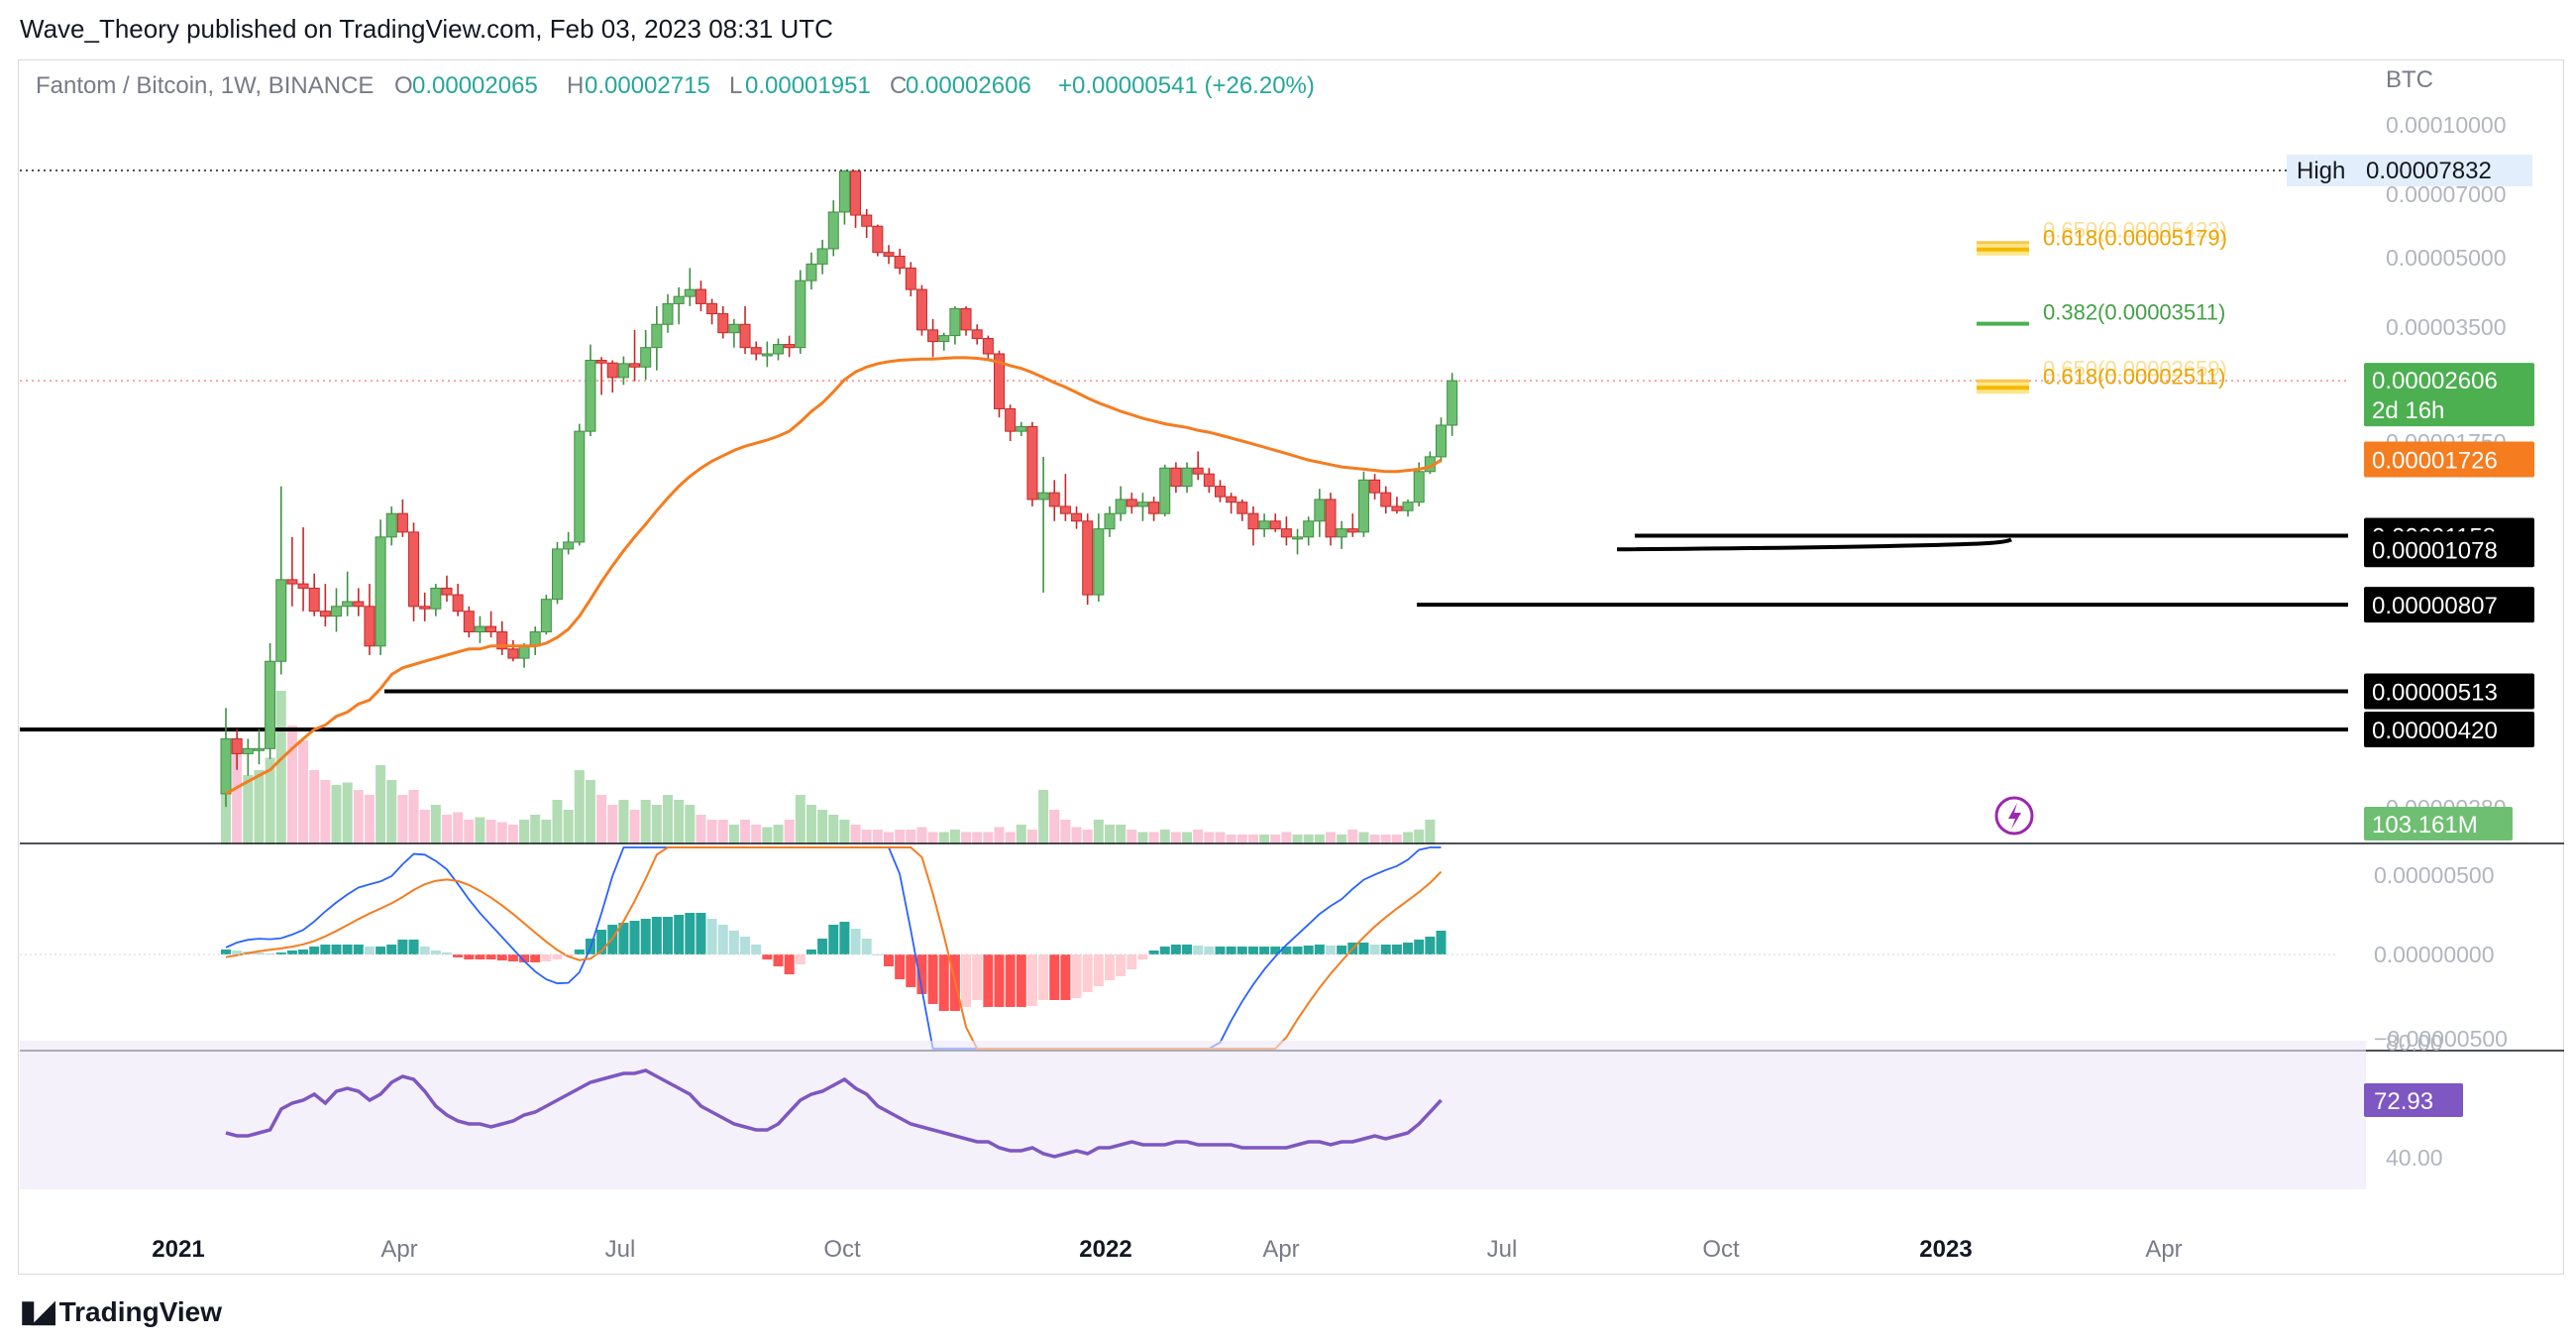 The image size is (2576, 1342). I want to click on fib-label: 0.618(0.00002511), so click(2134, 377).